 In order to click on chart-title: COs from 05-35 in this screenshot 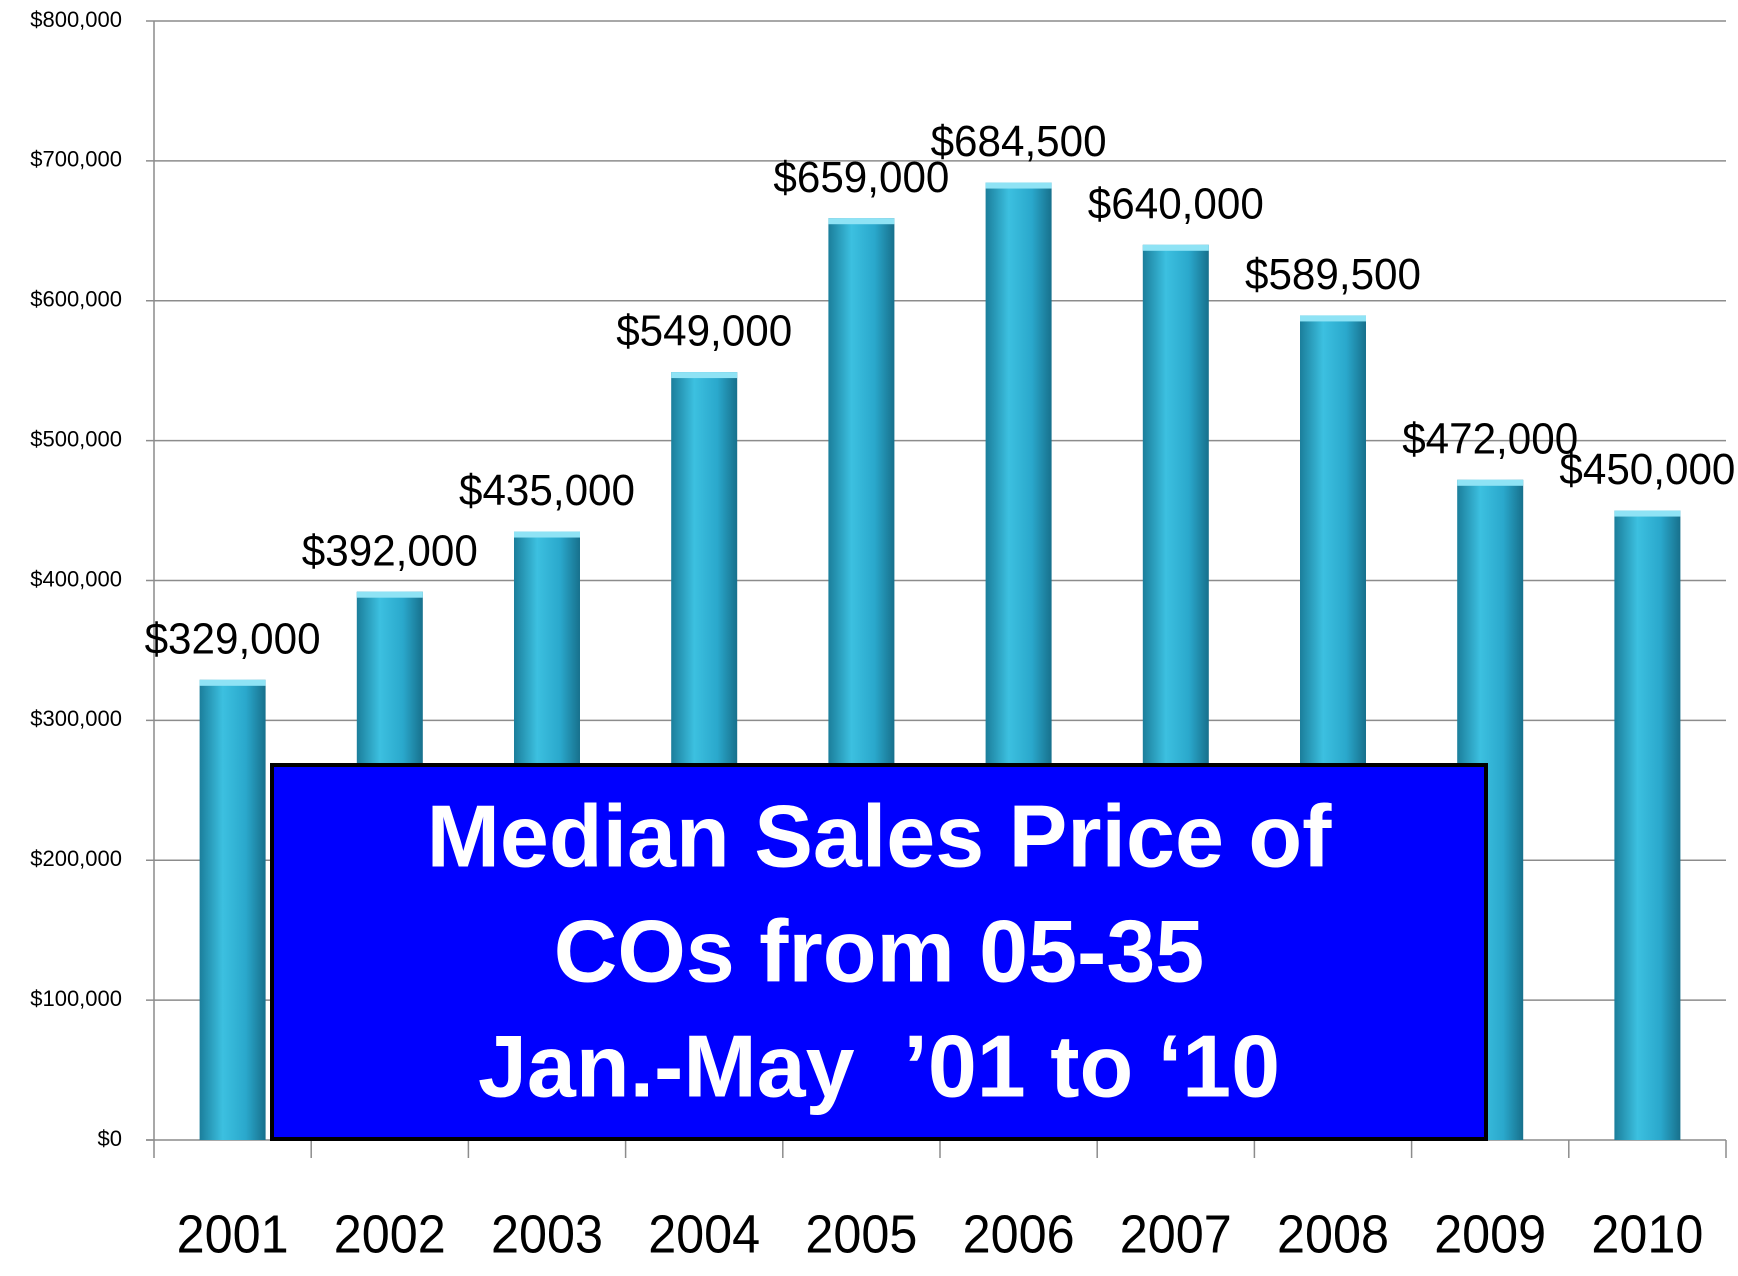, I will do `click(879, 950)`.